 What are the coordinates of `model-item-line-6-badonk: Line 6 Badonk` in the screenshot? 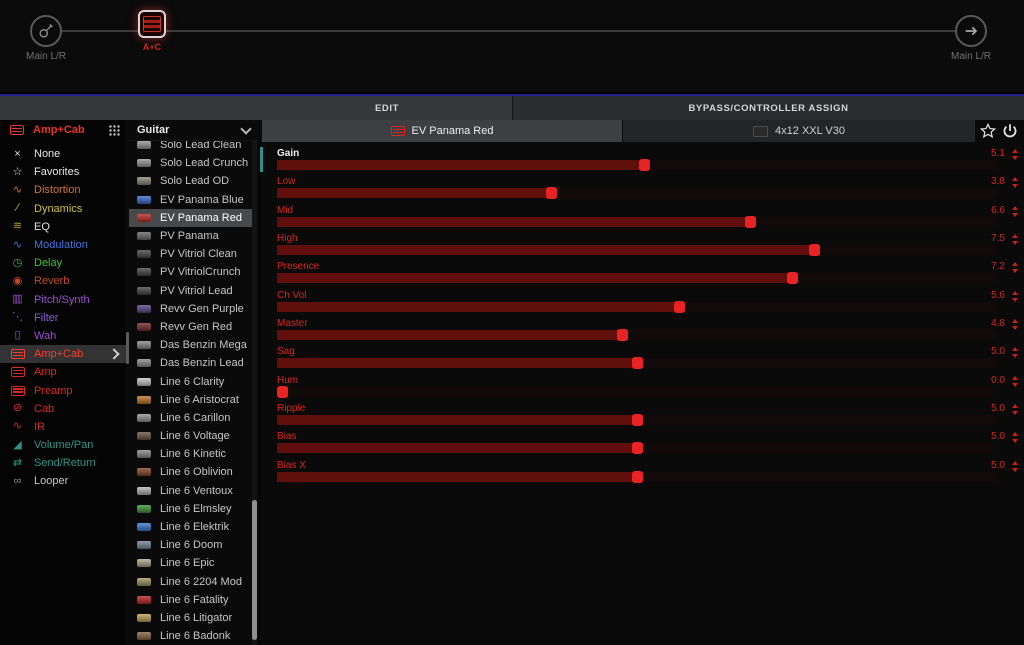 It's located at (190, 636).